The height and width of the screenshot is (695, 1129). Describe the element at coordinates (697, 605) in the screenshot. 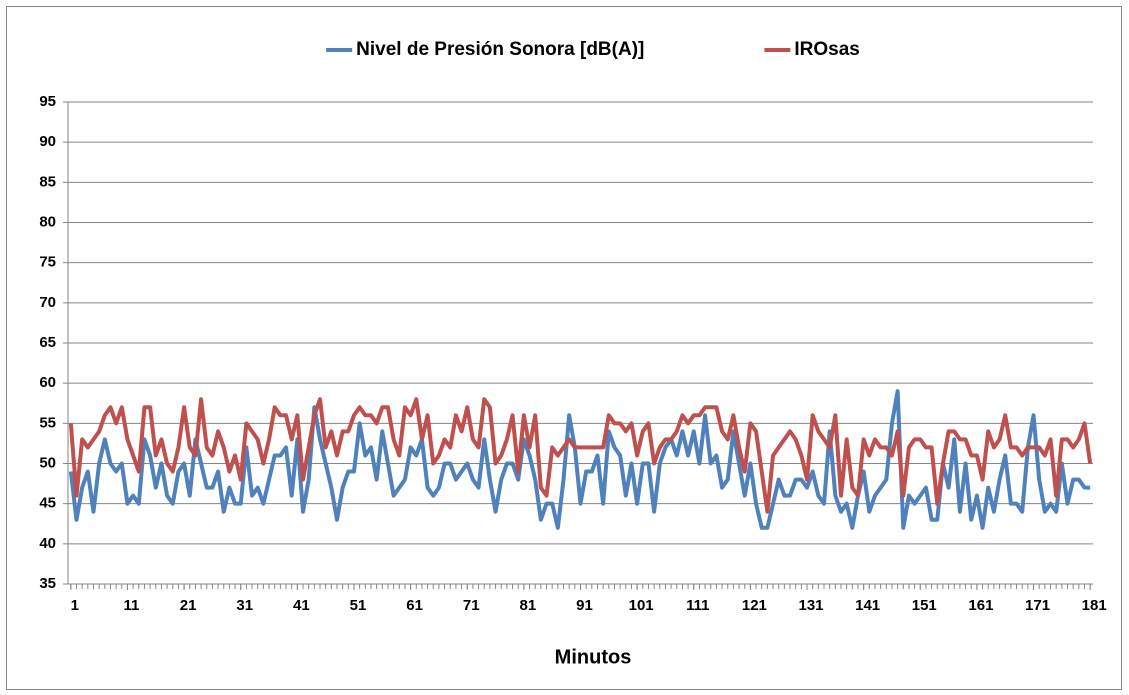

I see `x-tick-label: 111` at that location.